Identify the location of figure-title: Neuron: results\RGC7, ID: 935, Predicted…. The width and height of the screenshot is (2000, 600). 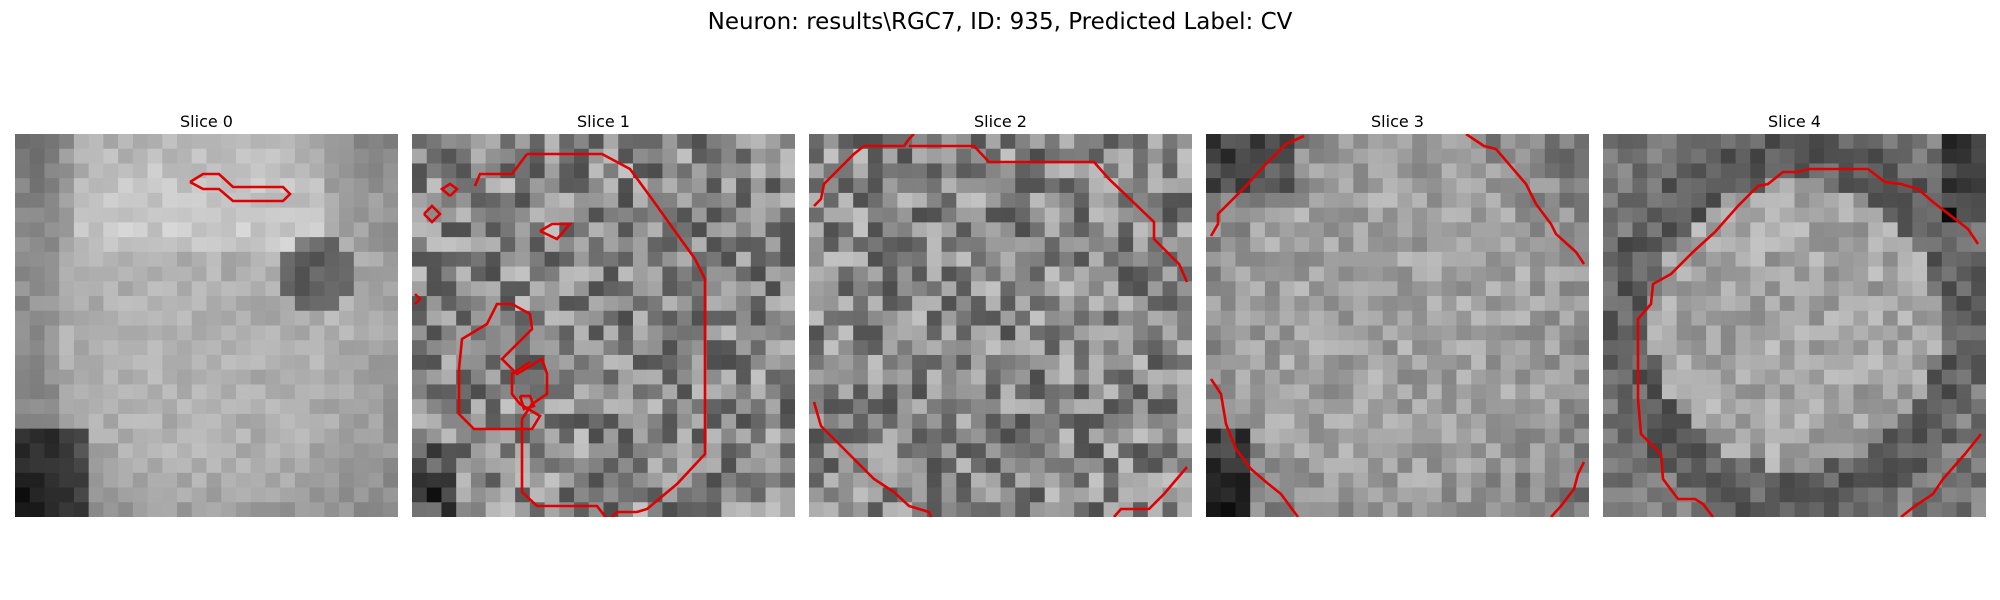
(1000, 22).